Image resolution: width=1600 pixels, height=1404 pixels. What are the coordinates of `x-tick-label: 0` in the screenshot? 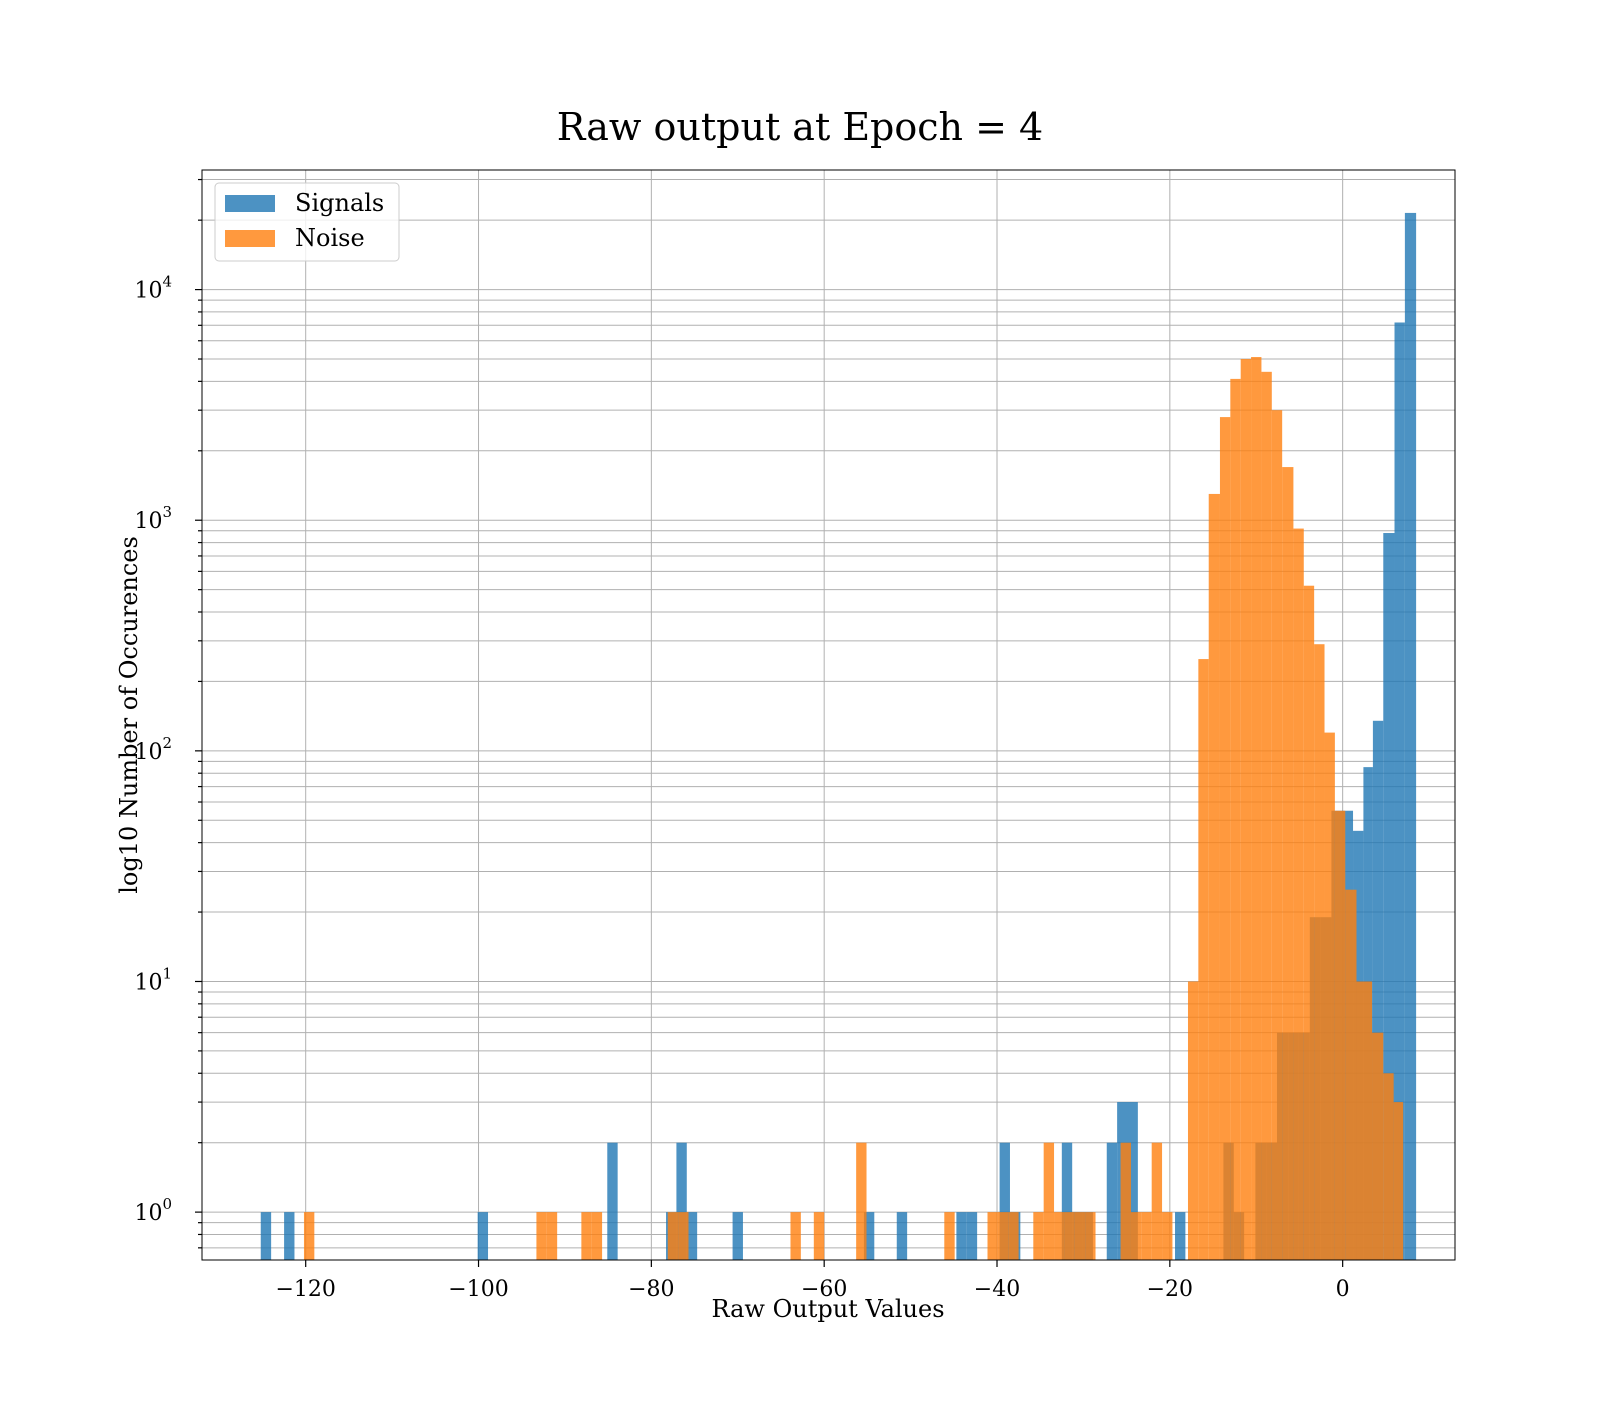 It's located at (1343, 1289).